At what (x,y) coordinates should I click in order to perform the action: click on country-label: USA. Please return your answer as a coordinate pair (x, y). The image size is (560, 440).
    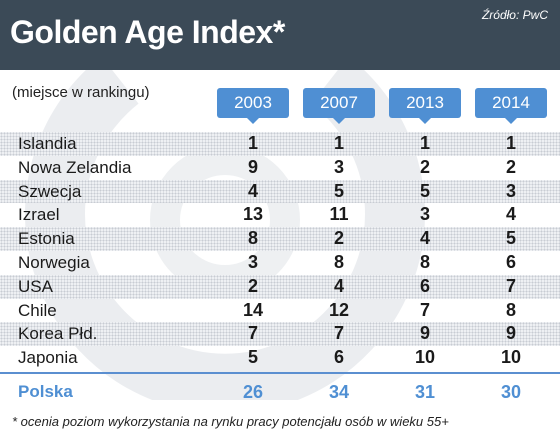
    Looking at the image, I should click on (35, 286).